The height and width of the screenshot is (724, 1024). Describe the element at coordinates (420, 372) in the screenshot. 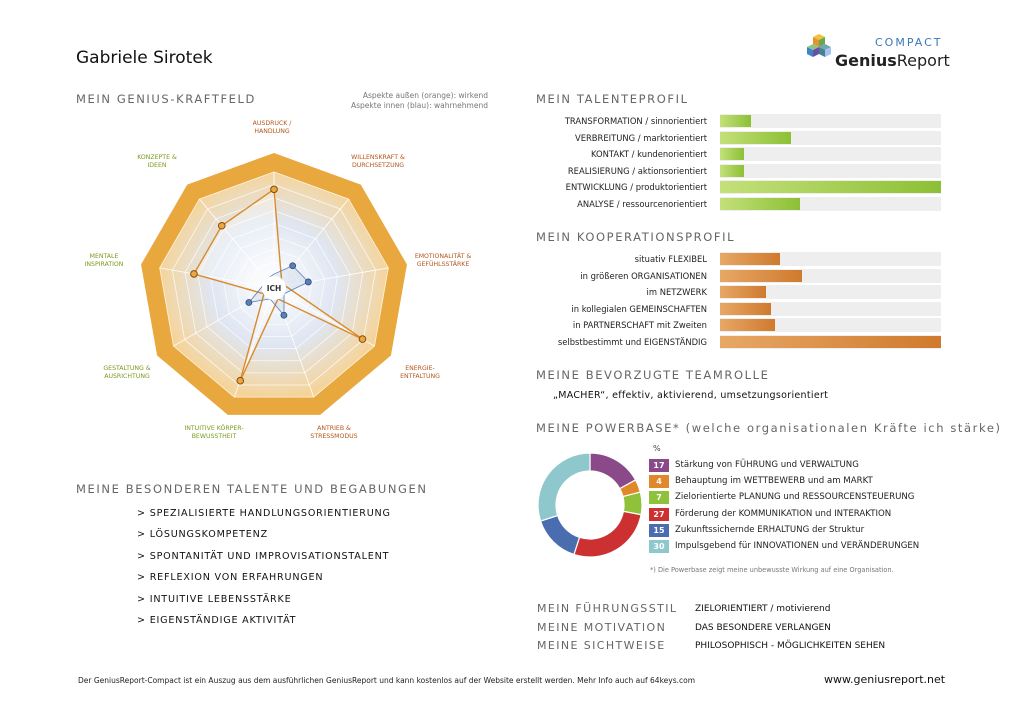

I see `radar-axis-label: ENERGIE- ENTFALTUNG` at that location.